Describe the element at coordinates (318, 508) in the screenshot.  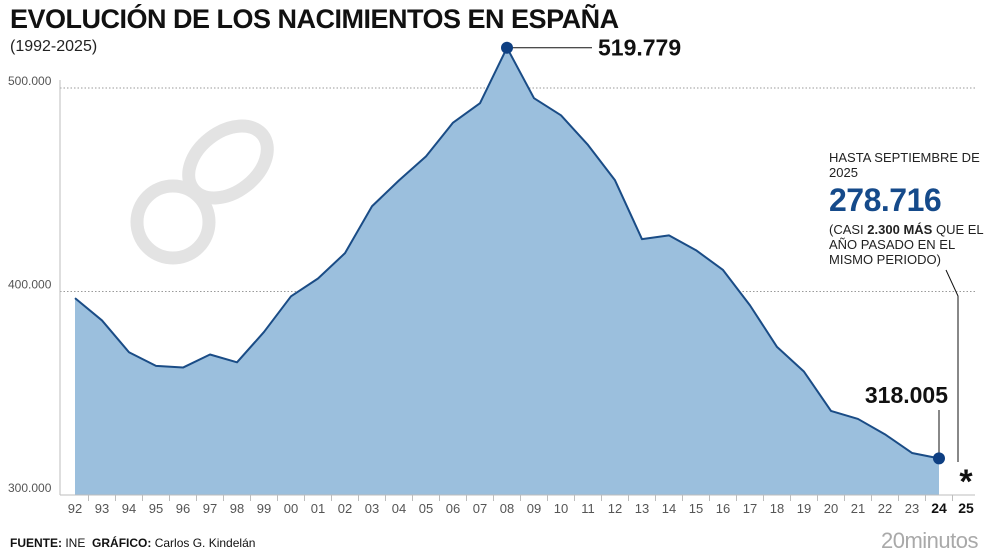
I see `x-tick-label: 01` at that location.